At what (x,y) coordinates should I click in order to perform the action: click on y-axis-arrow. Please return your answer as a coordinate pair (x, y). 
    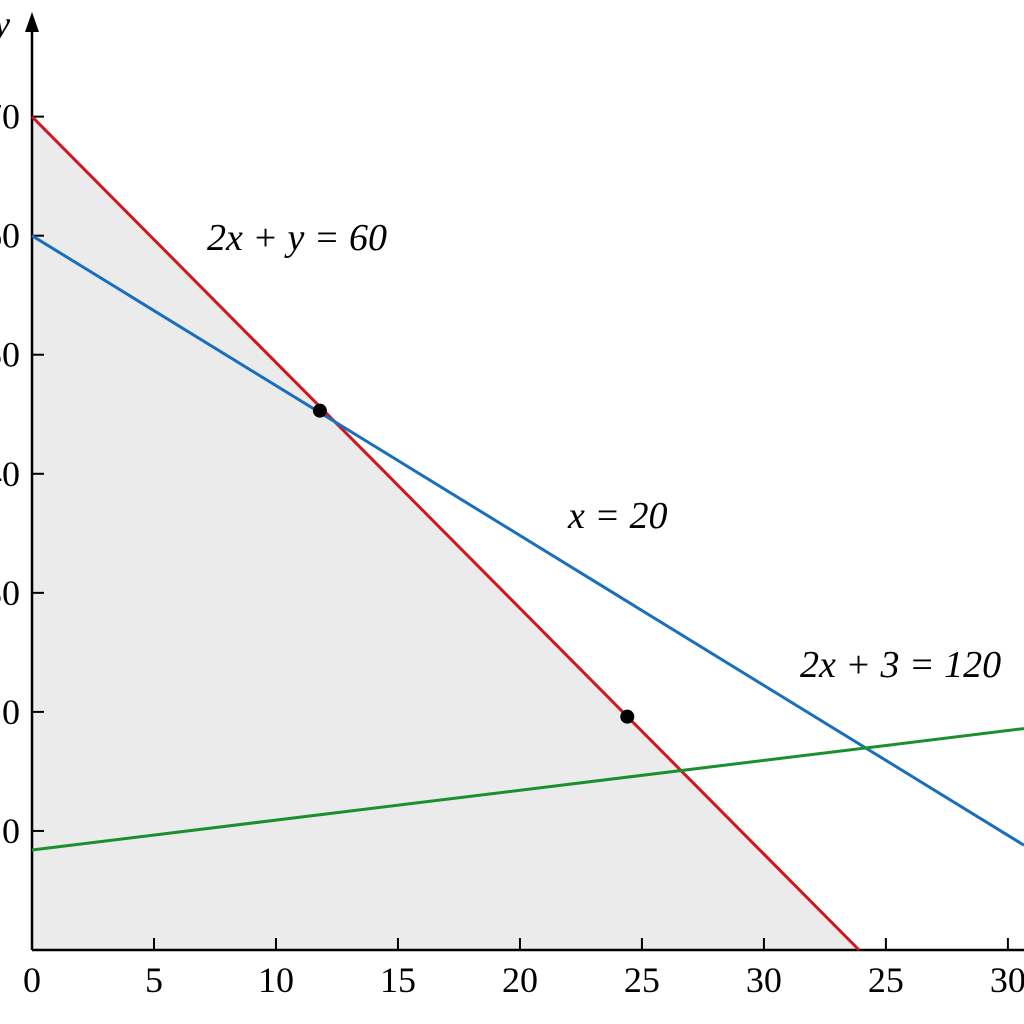
    Looking at the image, I should click on (32, 22).